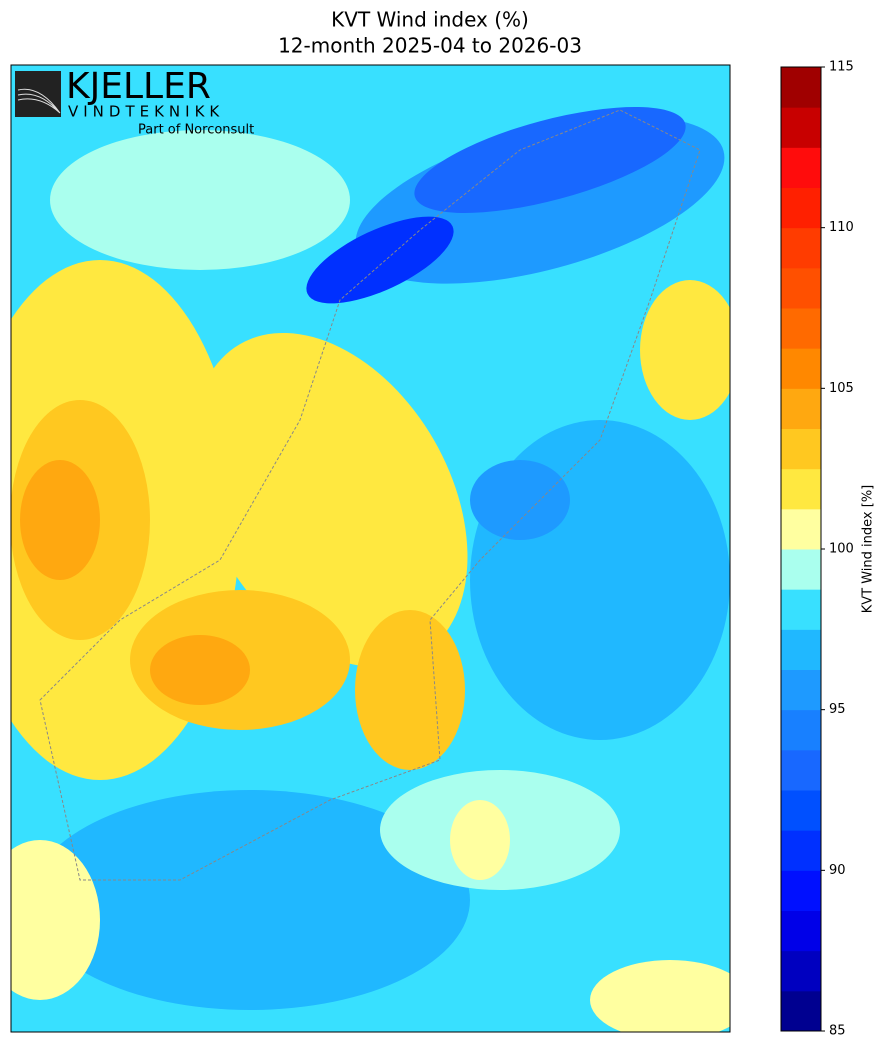 This screenshot has height=1055, width=885. What do you see at coordinates (841, 388) in the screenshot?
I see `colorbar-tick-label: 105` at bounding box center [841, 388].